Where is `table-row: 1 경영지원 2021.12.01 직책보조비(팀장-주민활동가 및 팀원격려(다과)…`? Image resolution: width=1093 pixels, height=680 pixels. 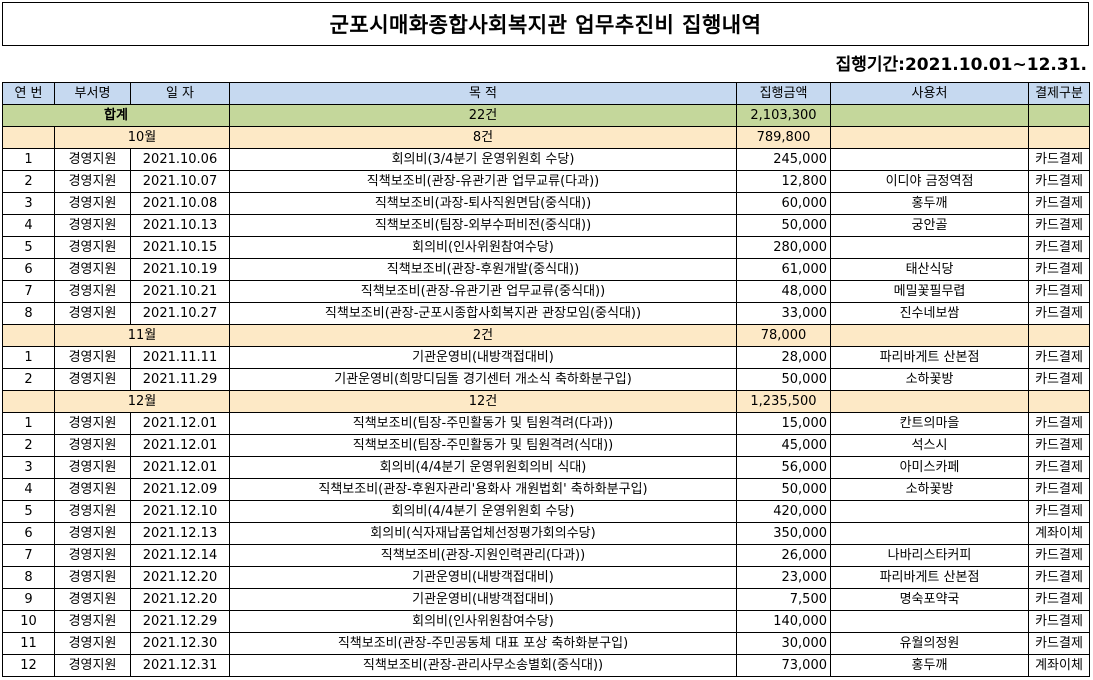 table-row: 1 경영지원 2021.12.01 직책보조비(팀장-주민활동가 및 팀원격려(다과)… is located at coordinates (546, 423).